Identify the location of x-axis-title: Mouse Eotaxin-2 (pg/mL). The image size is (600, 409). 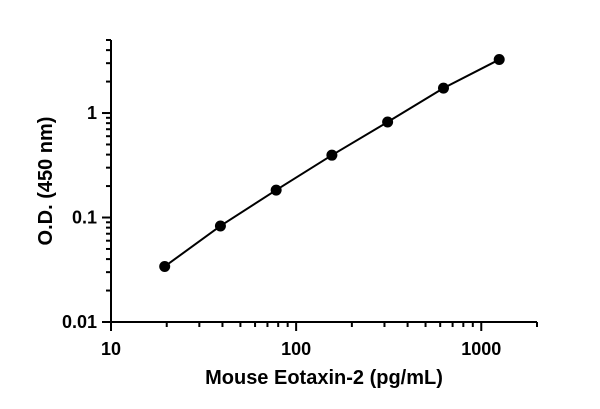
(324, 378).